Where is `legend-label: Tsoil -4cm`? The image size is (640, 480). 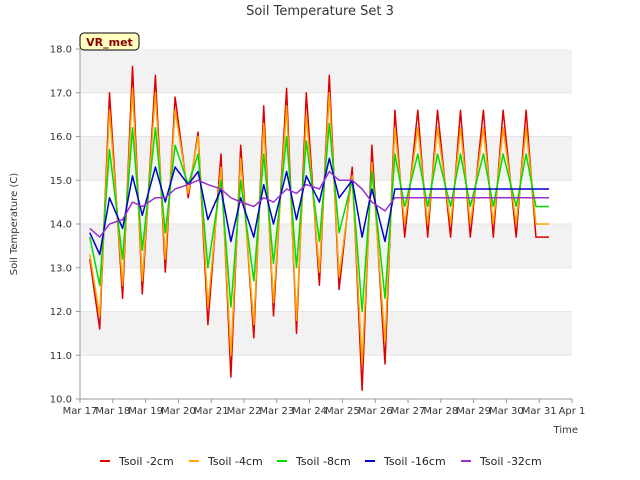 legend-label: Tsoil -4cm is located at coordinates (235, 461).